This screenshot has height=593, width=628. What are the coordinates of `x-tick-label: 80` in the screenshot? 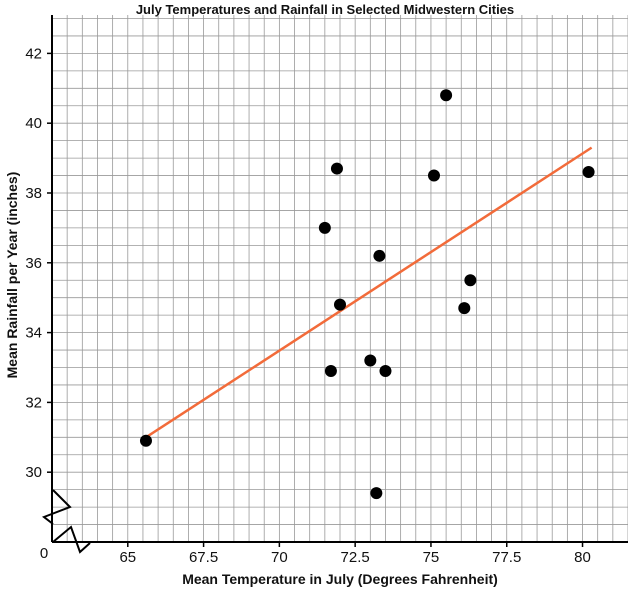 It's located at (582, 557).